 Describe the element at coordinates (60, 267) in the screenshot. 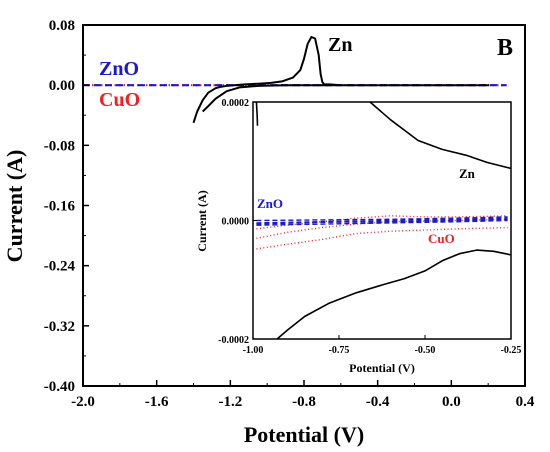

I see `main-y-tick-label: -0.24` at that location.